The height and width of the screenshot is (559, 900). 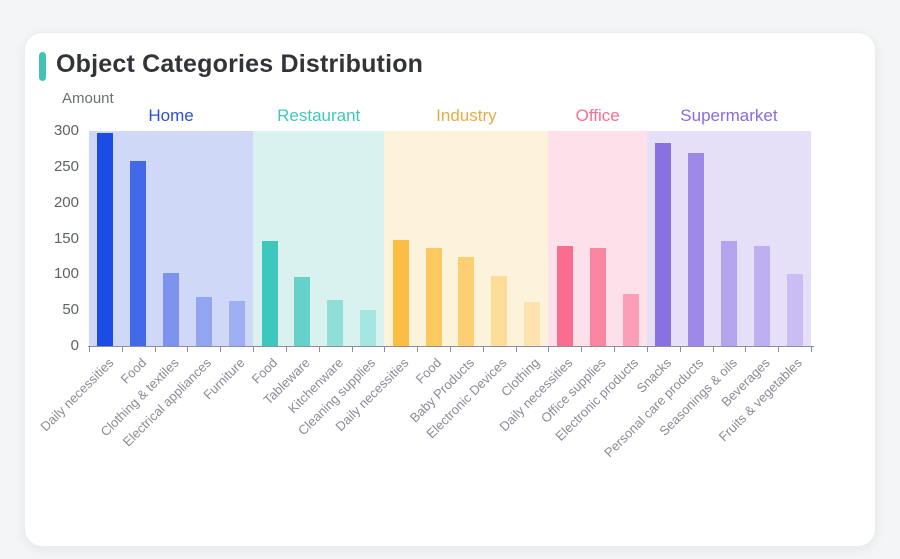 I want to click on x-axis-line, so click(x=451, y=346).